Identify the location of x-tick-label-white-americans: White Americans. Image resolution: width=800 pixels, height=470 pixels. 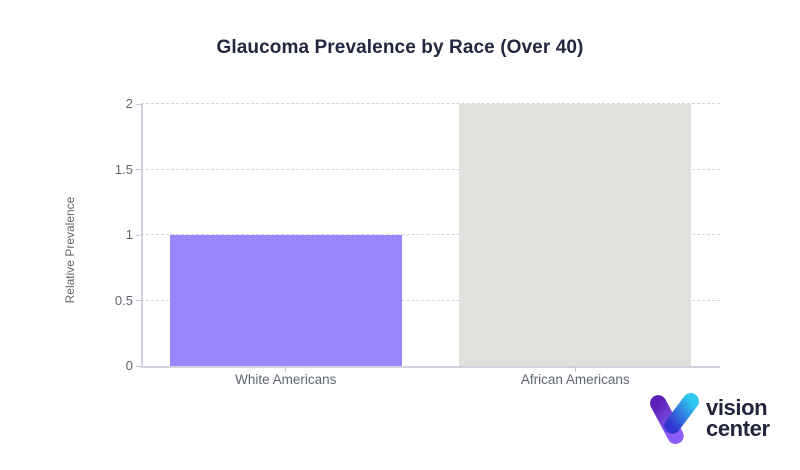
(286, 379).